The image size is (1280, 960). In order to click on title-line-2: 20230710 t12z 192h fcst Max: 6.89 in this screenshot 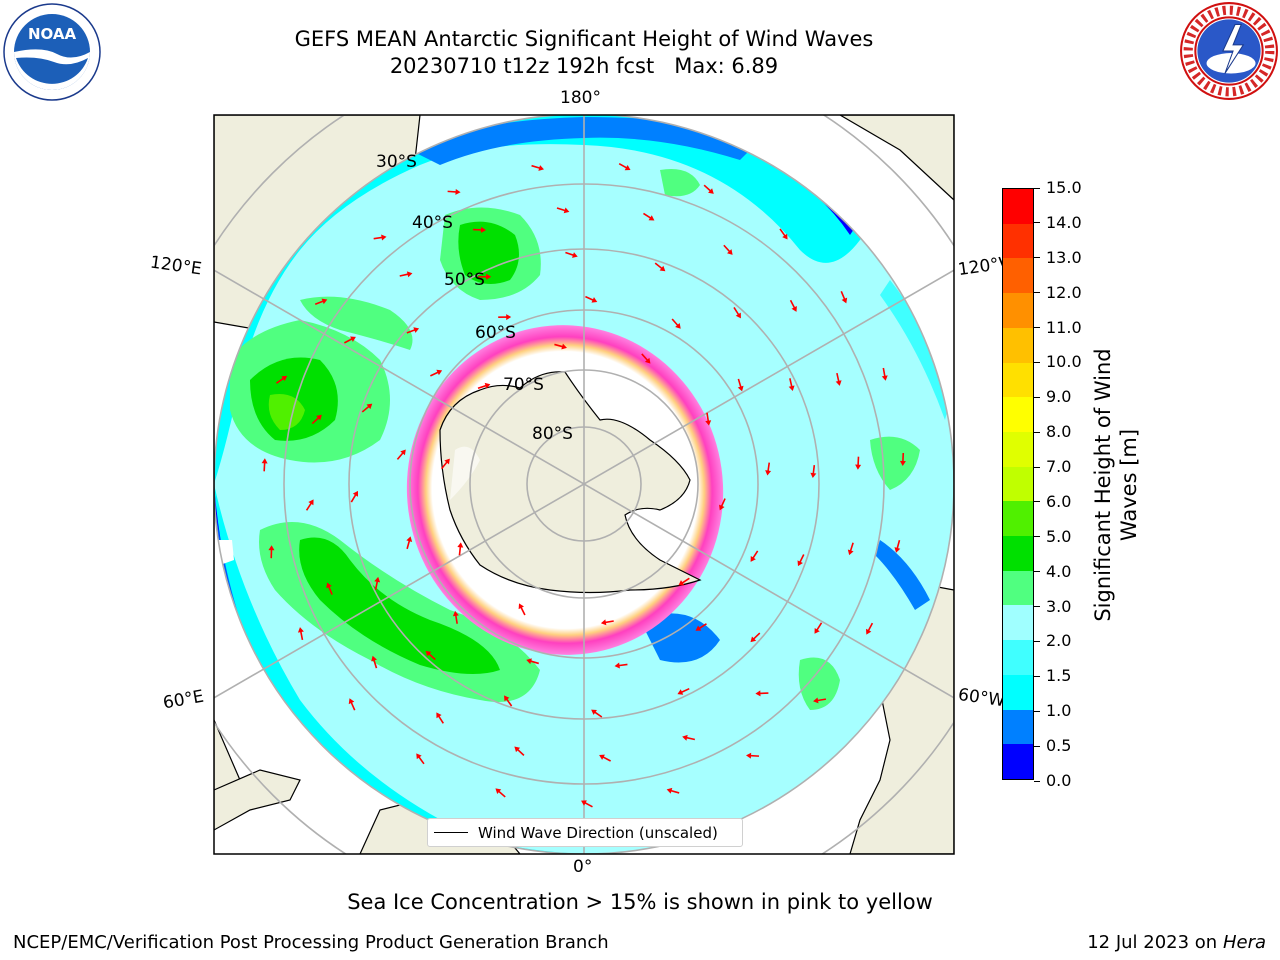, I will do `click(584, 66)`.